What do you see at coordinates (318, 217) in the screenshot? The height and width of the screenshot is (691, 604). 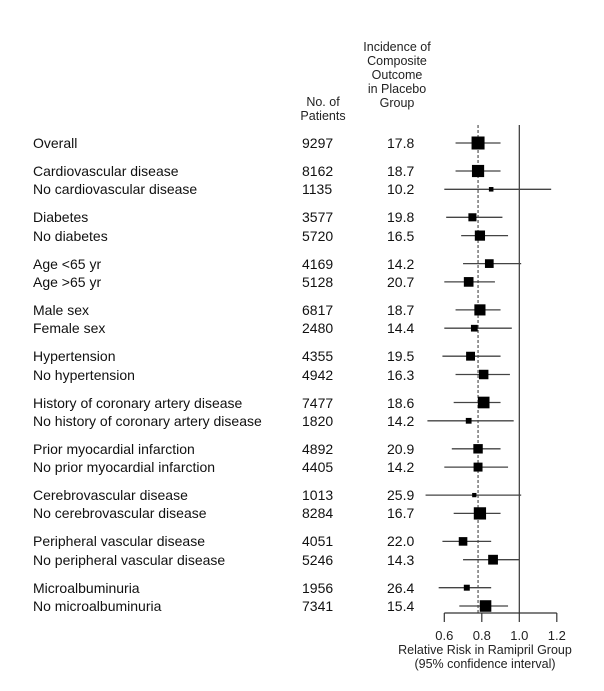 I see `row-patients: 3577` at bounding box center [318, 217].